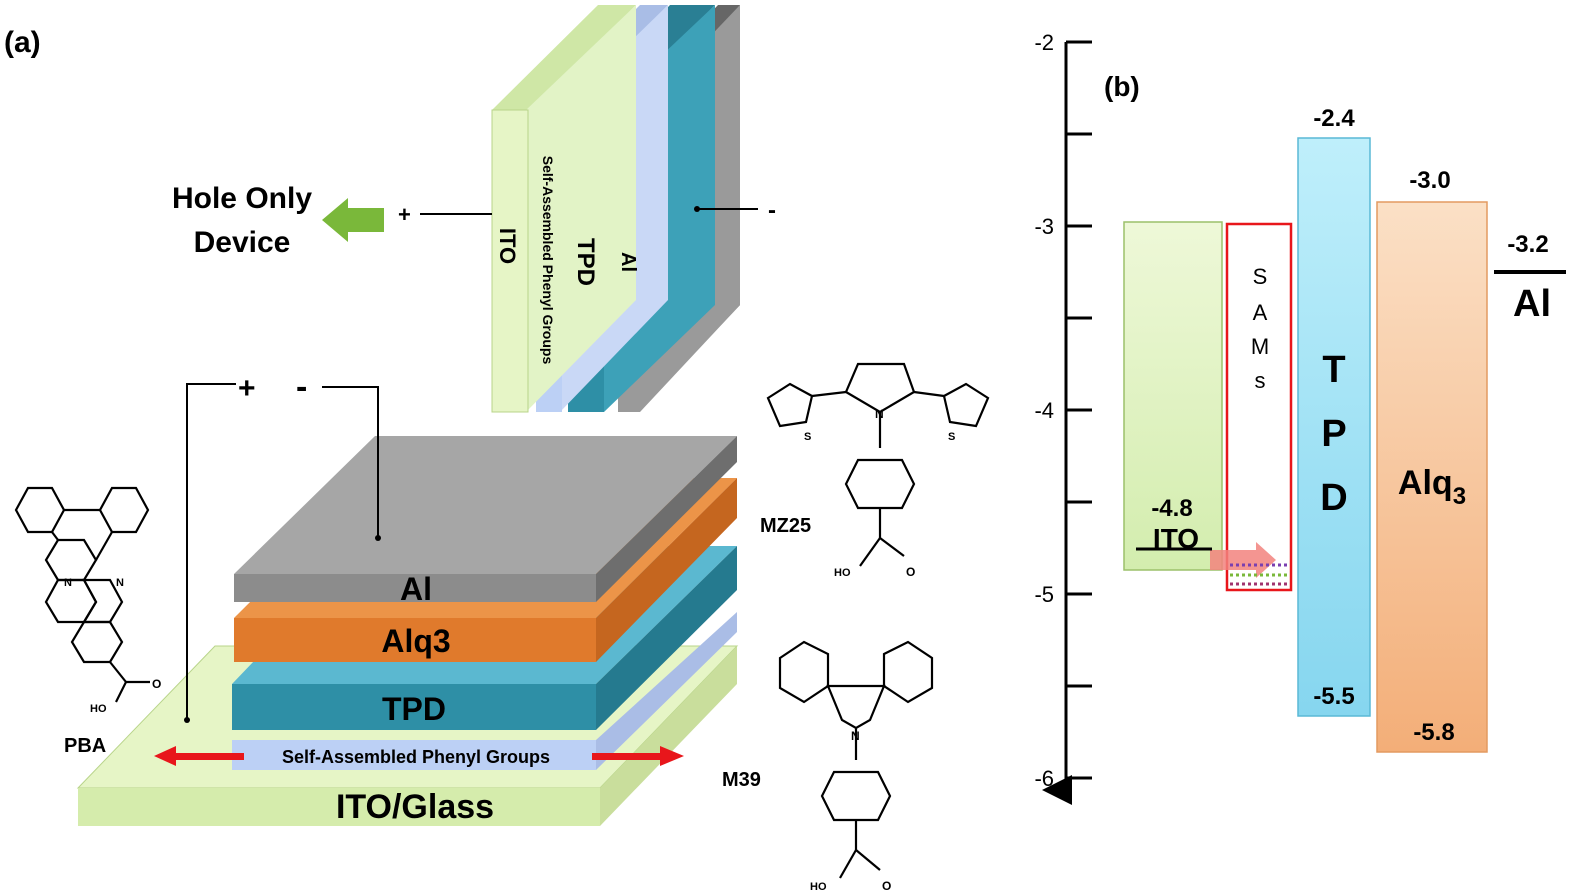 The width and height of the screenshot is (1572, 896). What do you see at coordinates (247, 388) in the screenshot?
I see `stack-plus: +` at bounding box center [247, 388].